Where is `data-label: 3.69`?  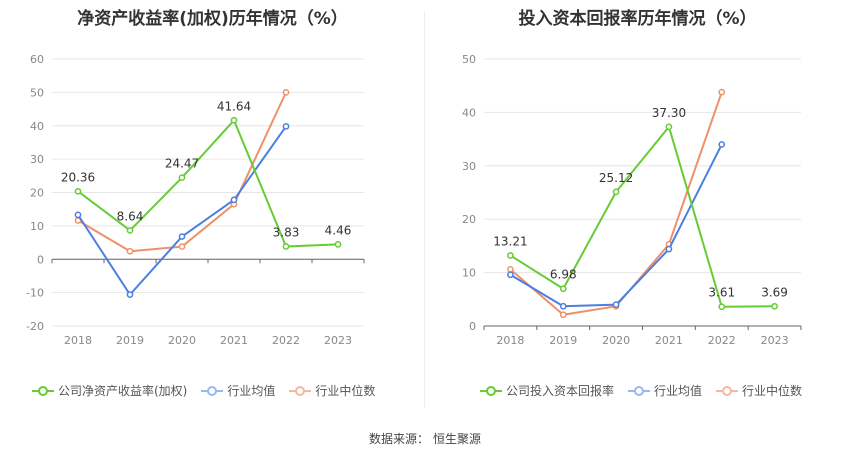
data-label: 3.69 is located at coordinates (774, 292).